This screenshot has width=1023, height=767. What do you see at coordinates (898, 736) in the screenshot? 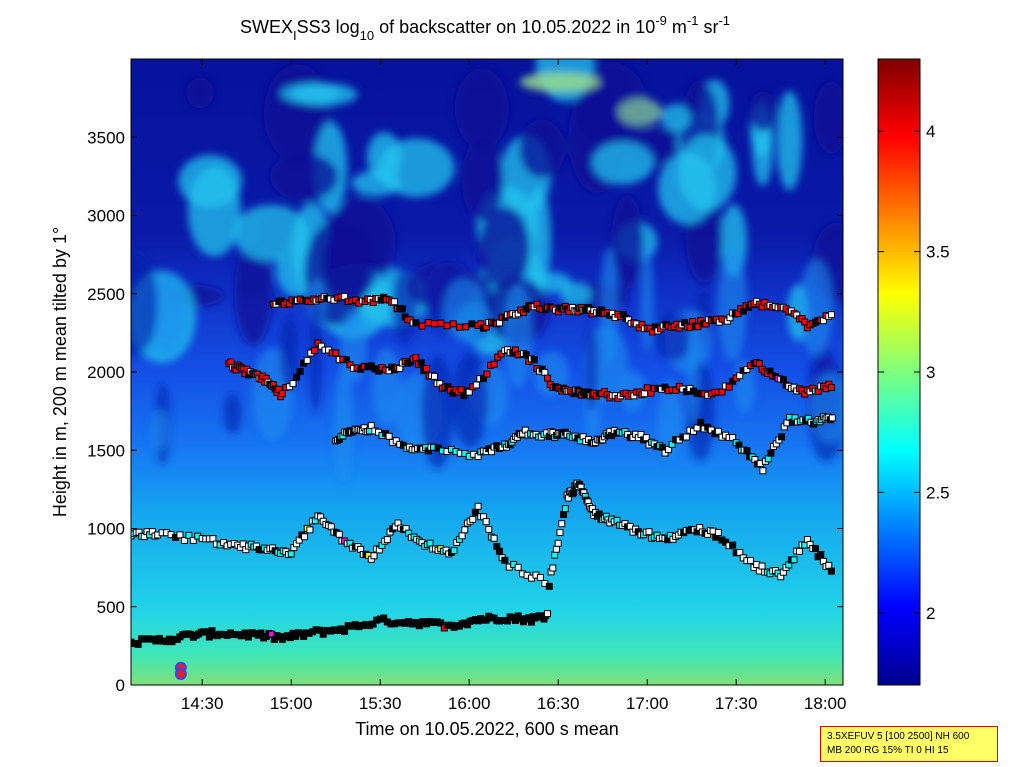
I see `info-line-1: 3.5XEFUV 5 [100 2500] NH 600` at bounding box center [898, 736].